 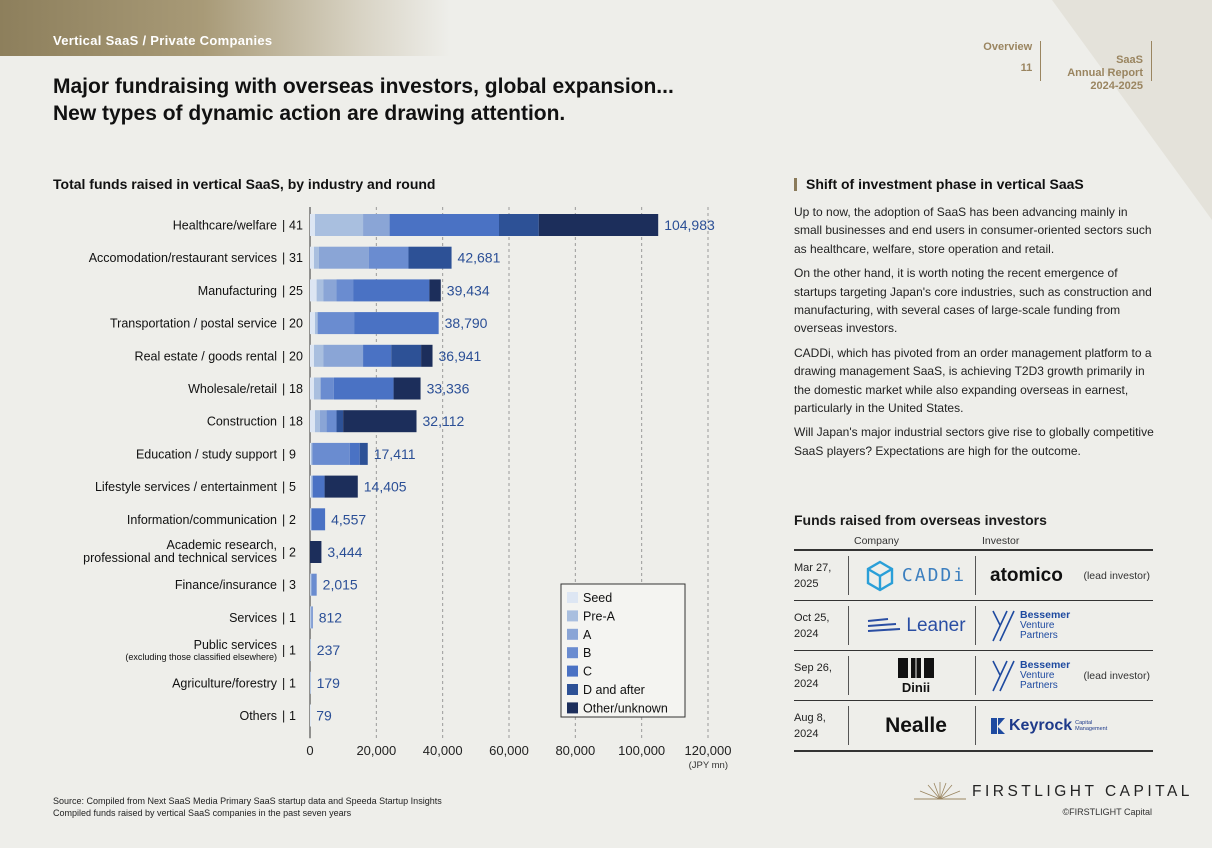 I want to click on category-label: Academic research,, so click(x=222, y=545).